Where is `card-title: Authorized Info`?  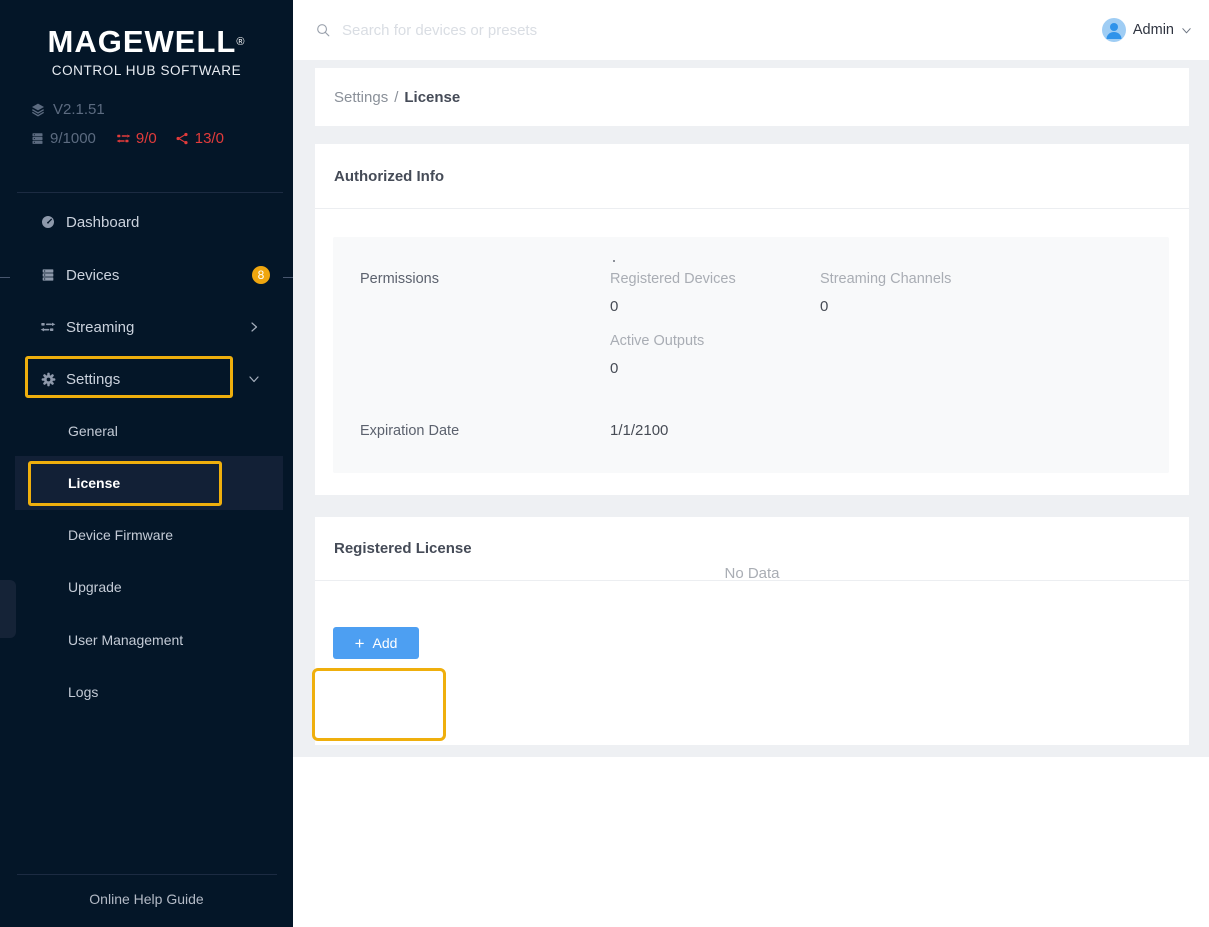
card-title: Authorized Info is located at coordinates (752, 176).